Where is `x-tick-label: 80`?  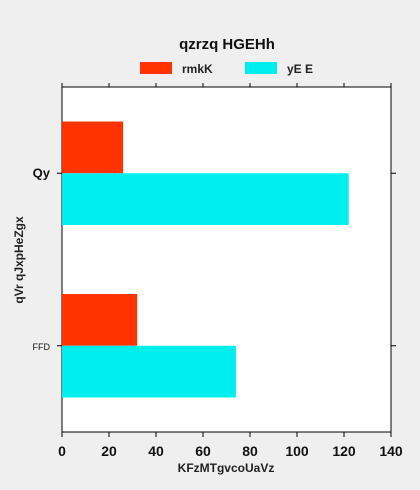
x-tick-label: 80 is located at coordinates (250, 451).